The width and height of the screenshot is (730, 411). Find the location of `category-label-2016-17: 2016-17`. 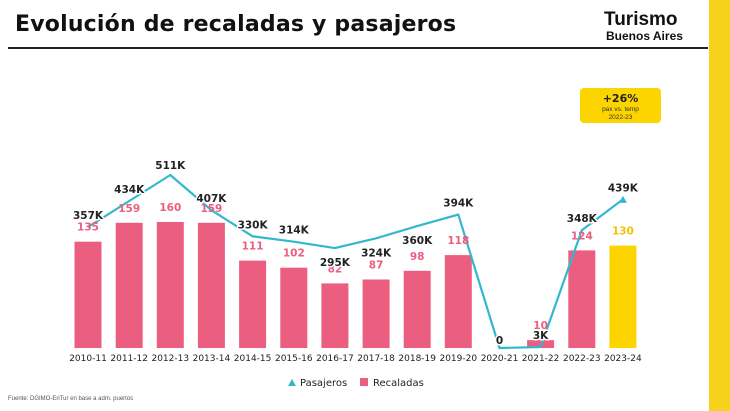

category-label-2016-17: 2016-17 is located at coordinates (335, 359).